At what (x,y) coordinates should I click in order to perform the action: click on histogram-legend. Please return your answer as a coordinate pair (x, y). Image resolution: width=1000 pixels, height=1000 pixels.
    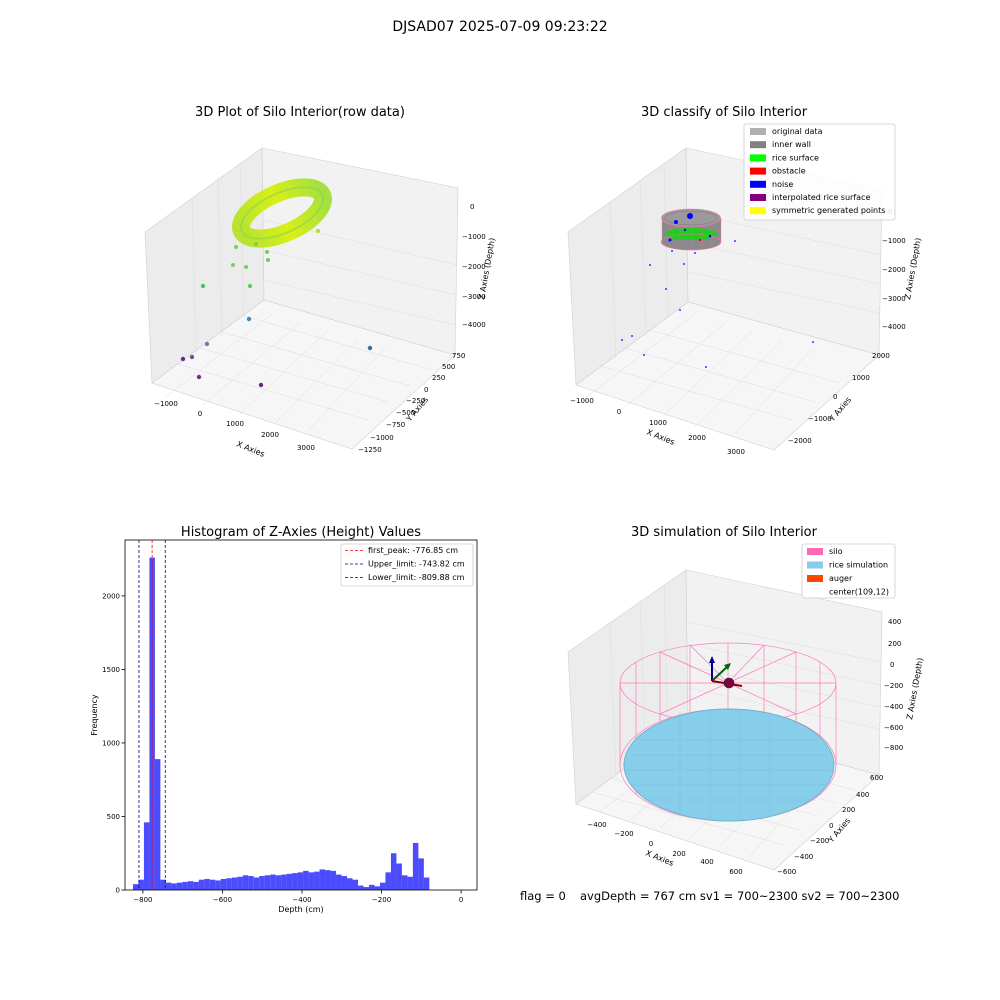
    Looking at the image, I should click on (407, 565).